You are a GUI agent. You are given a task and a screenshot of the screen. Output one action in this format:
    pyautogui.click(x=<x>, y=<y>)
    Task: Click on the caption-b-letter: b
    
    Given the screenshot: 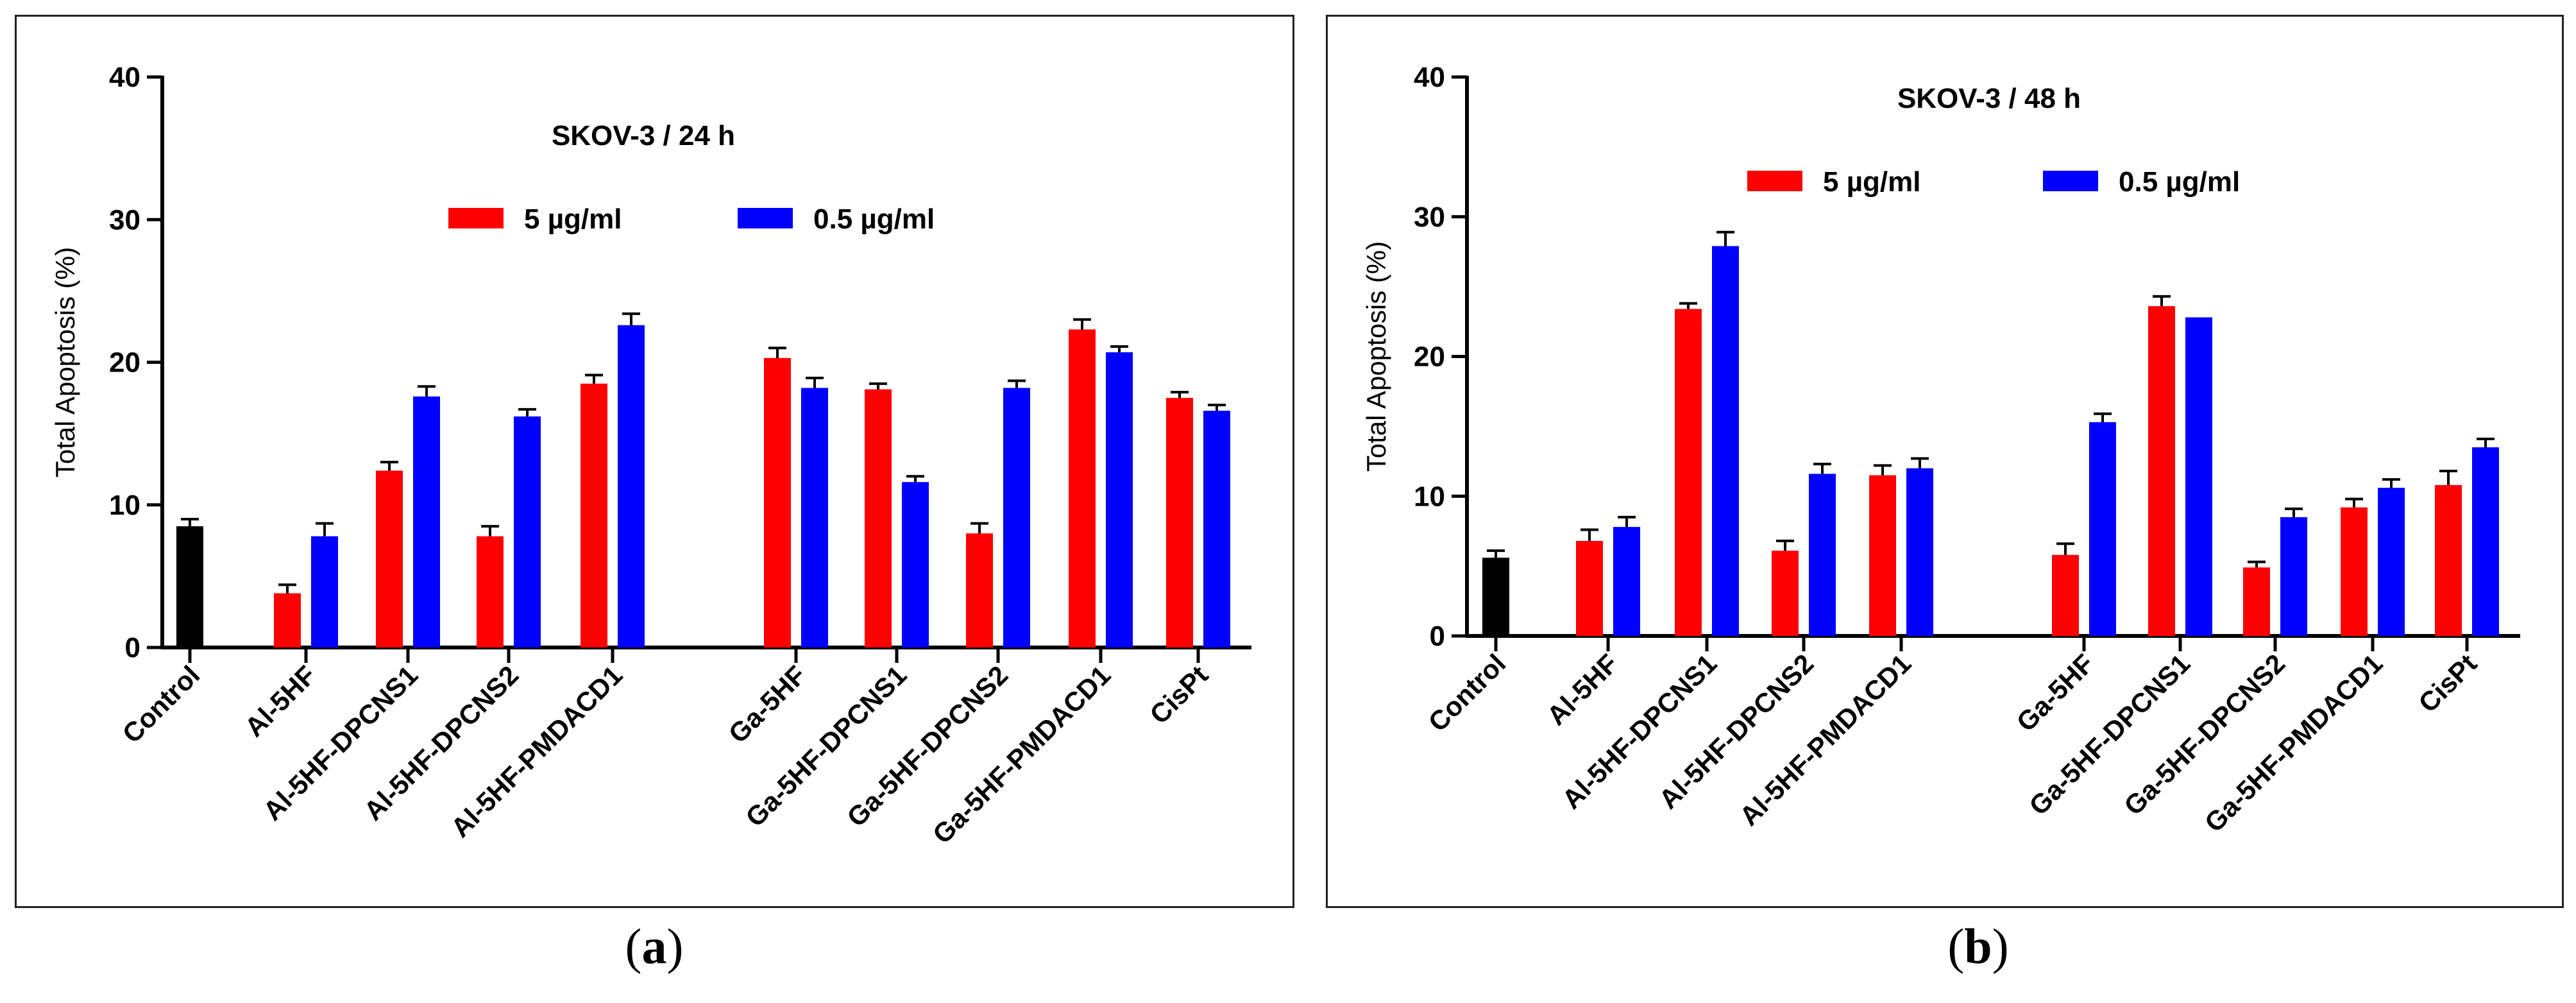 What is the action you would take?
    pyautogui.click(x=1978, y=946)
    